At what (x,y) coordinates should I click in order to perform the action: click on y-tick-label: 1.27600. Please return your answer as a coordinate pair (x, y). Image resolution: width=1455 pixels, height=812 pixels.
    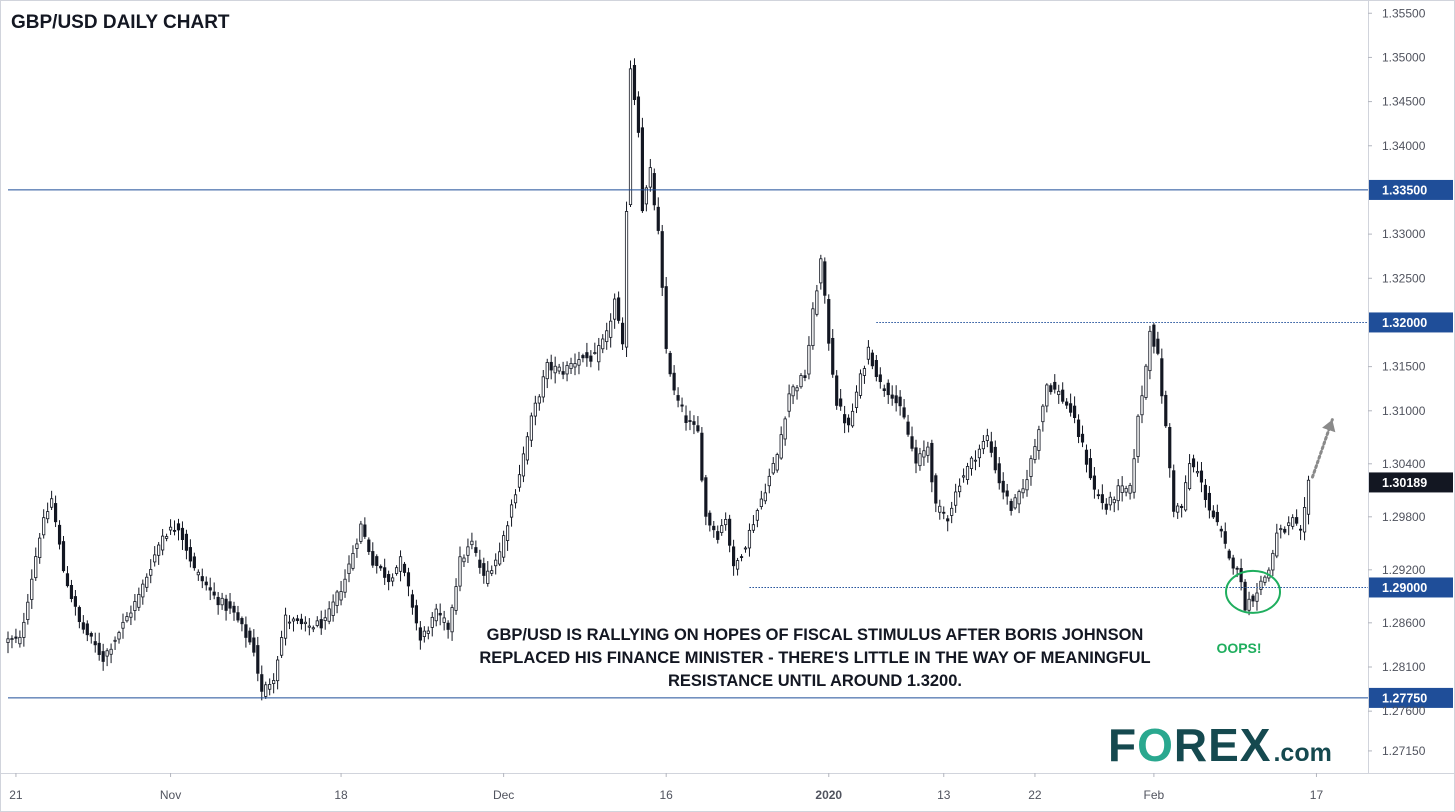
    Looking at the image, I should click on (1404, 711).